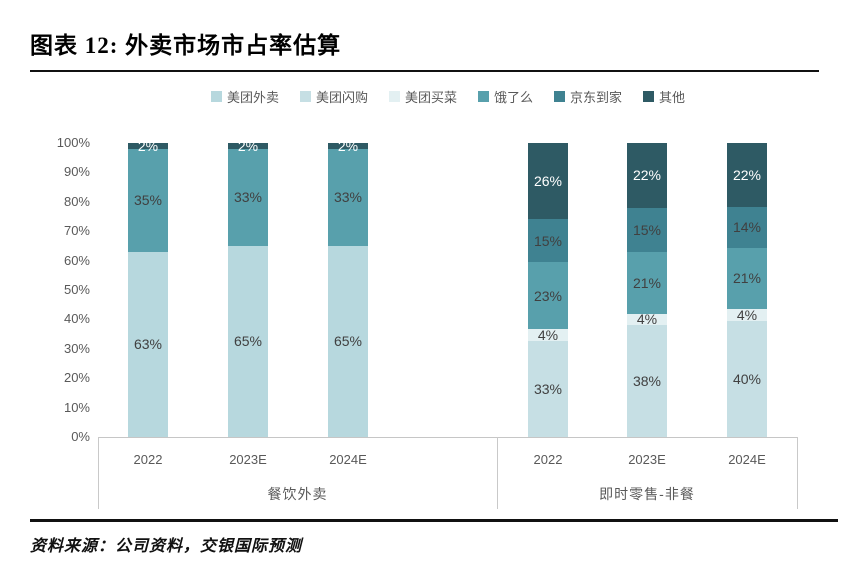  I want to click on x-axis-line, so click(447, 437).